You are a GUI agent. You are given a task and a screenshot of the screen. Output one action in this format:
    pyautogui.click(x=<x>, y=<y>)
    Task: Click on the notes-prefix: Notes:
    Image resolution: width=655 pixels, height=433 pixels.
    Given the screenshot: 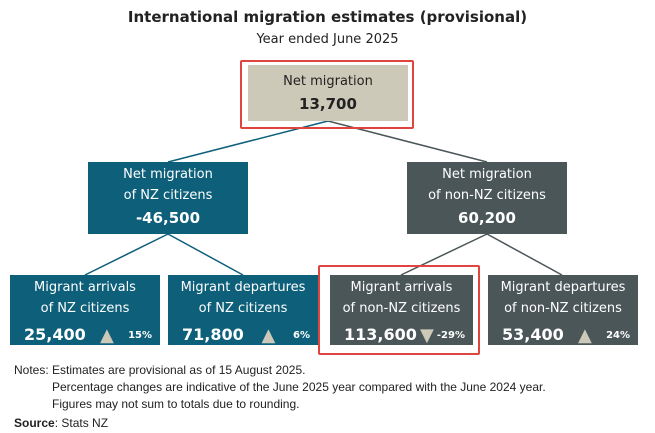 What is the action you would take?
    pyautogui.click(x=31, y=370)
    